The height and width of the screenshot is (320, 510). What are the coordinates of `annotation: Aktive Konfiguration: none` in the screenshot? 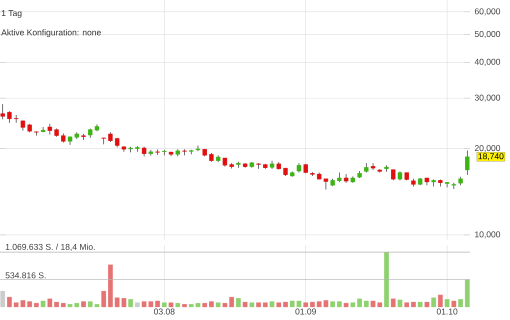 It's located at (51, 33).